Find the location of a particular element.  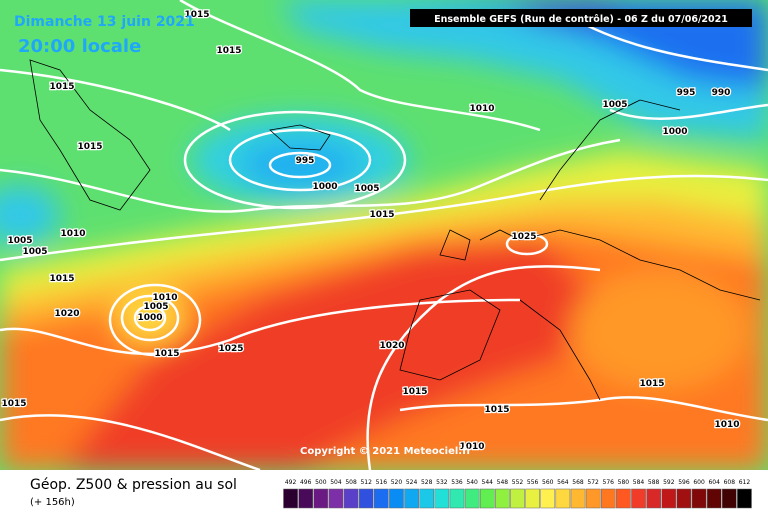

scale-label: 536 is located at coordinates (457, 482).